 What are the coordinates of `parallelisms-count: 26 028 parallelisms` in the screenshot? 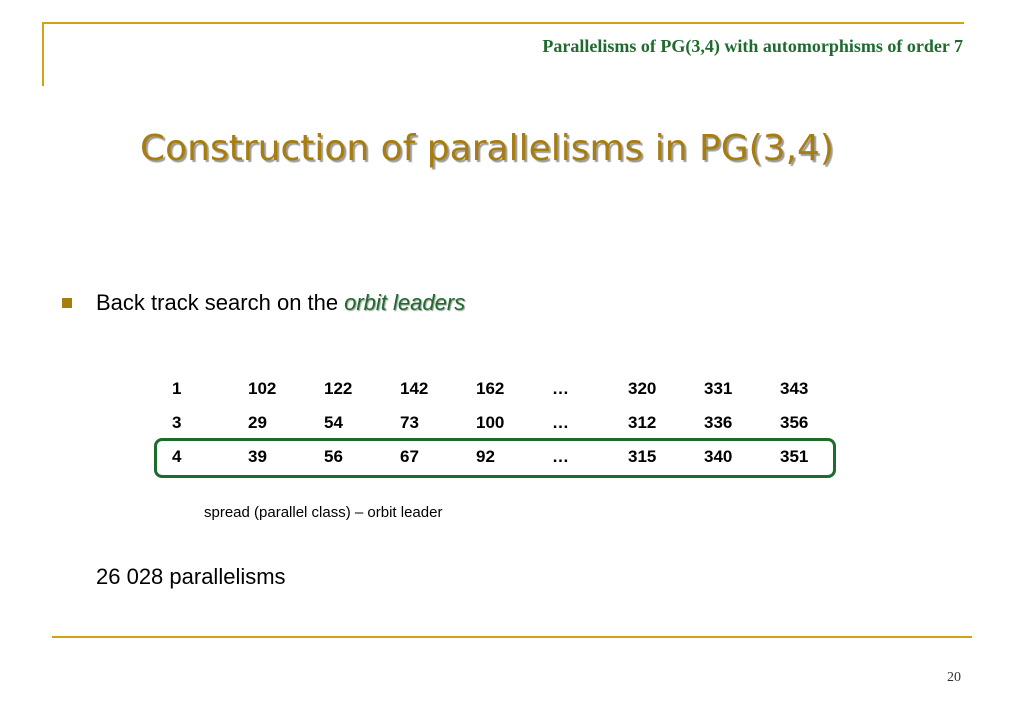 It's located at (191, 576).